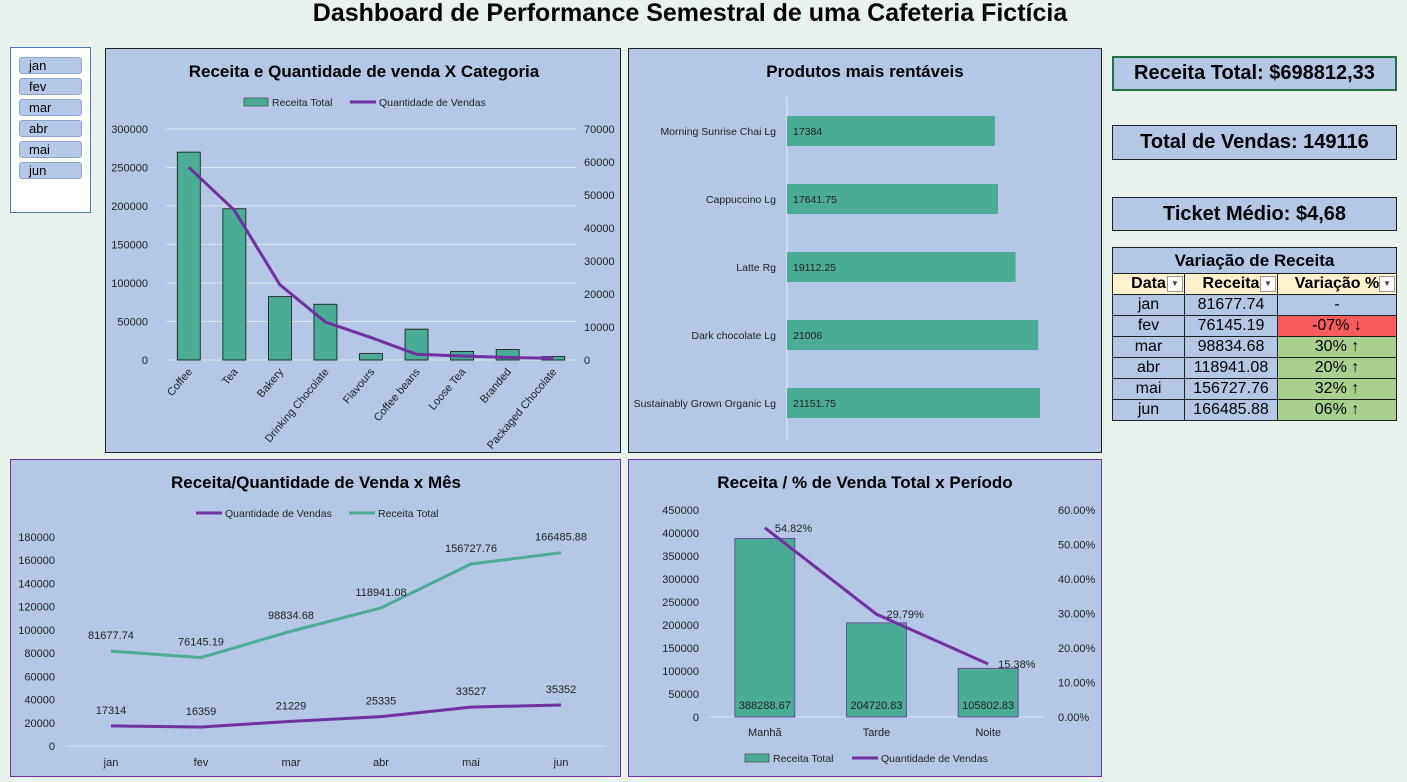 The height and width of the screenshot is (782, 1407). Describe the element at coordinates (1337, 389) in the screenshot. I see `cell-variacao: 32% ↑` at that location.